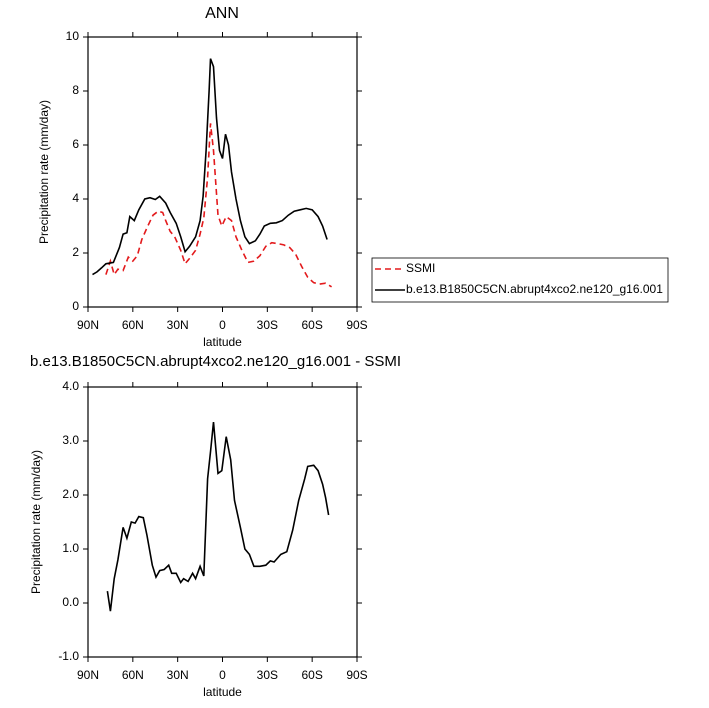  I want to click on y-tick-label: 0, so click(75, 306).